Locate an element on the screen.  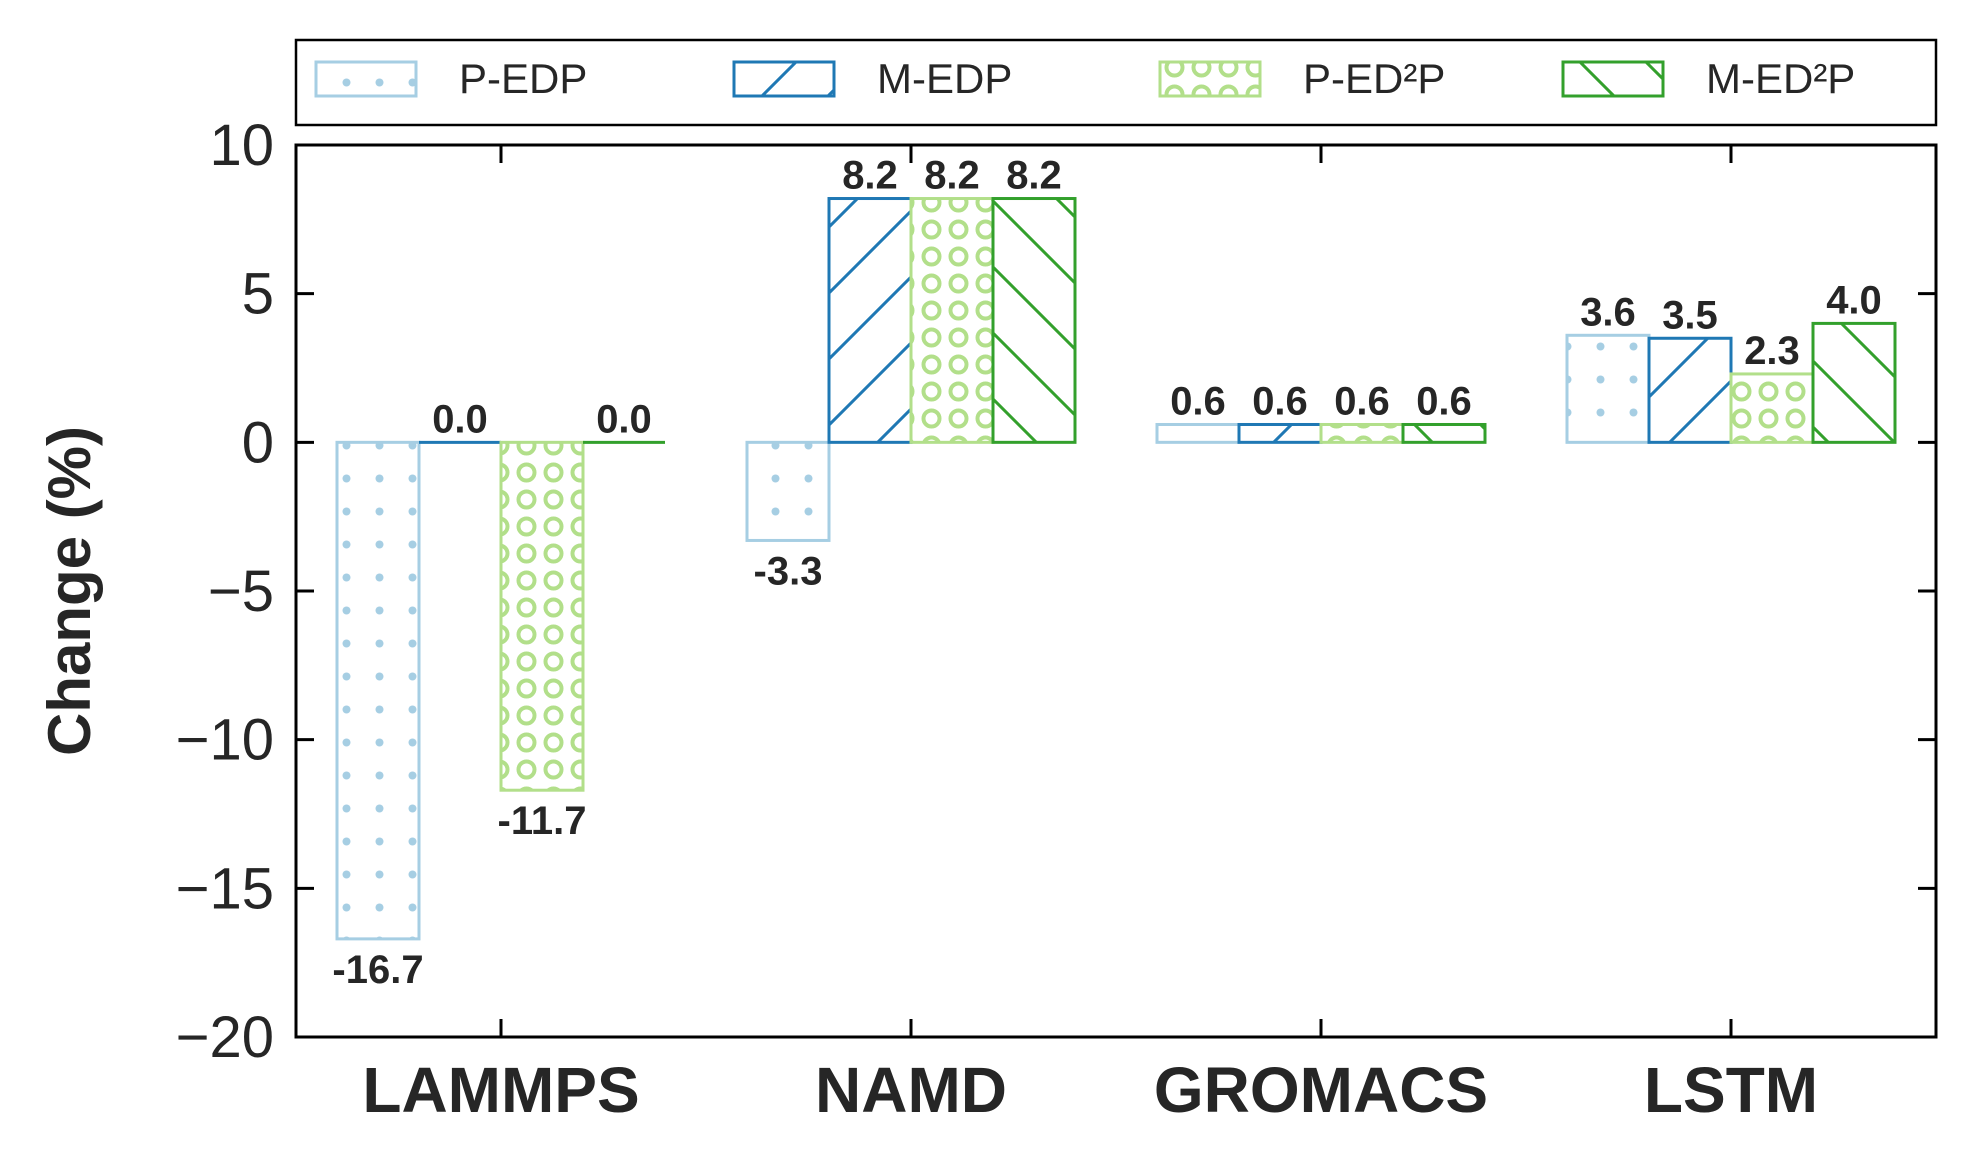
data-label-p-edp-lstm: 3.6 is located at coordinates (1608, 312).